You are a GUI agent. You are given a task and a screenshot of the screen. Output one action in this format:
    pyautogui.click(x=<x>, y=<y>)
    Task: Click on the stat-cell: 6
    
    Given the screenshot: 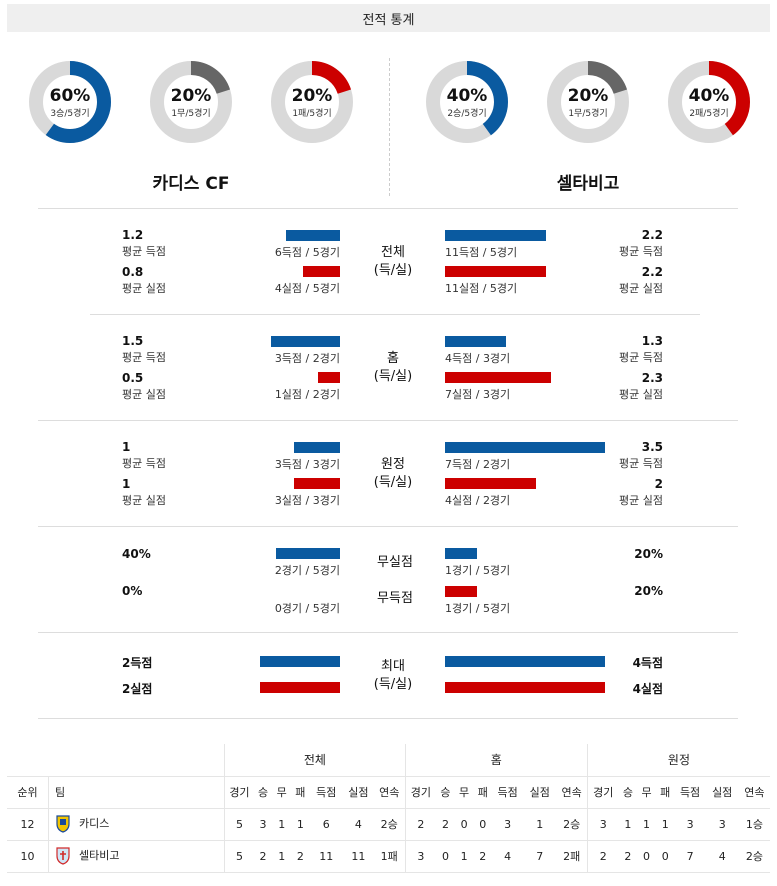 What is the action you would take?
    pyautogui.click(x=326, y=824)
    